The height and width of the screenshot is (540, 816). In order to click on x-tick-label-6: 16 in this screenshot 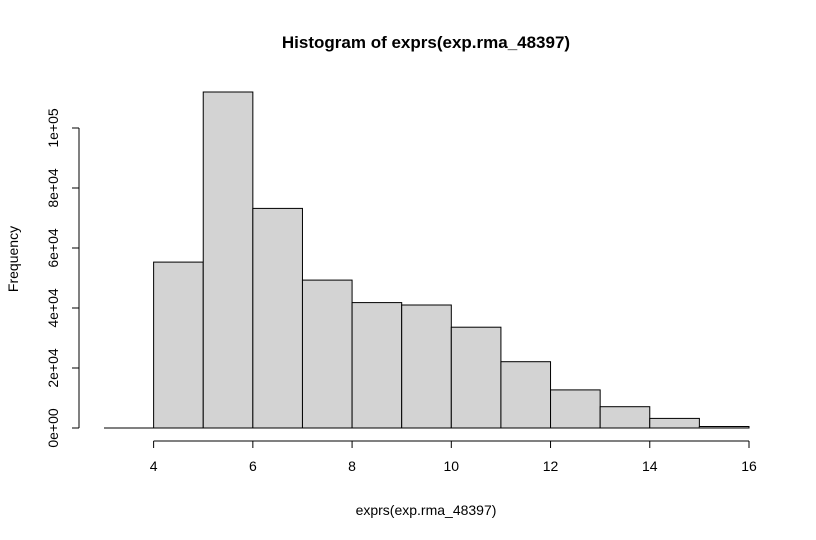, I will do `click(749, 466)`.